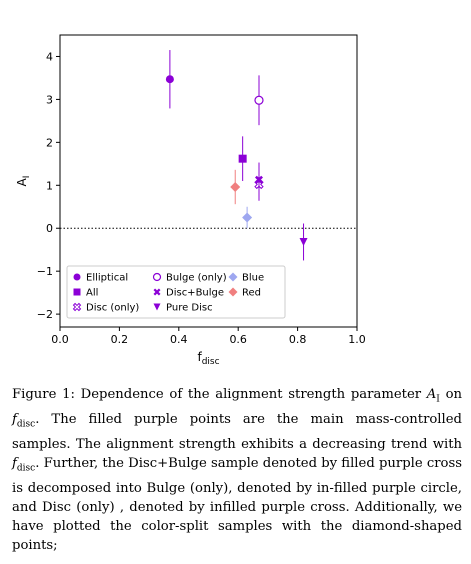  Describe the element at coordinates (107, 278) in the screenshot. I see `legend-label: Elliptical` at that location.